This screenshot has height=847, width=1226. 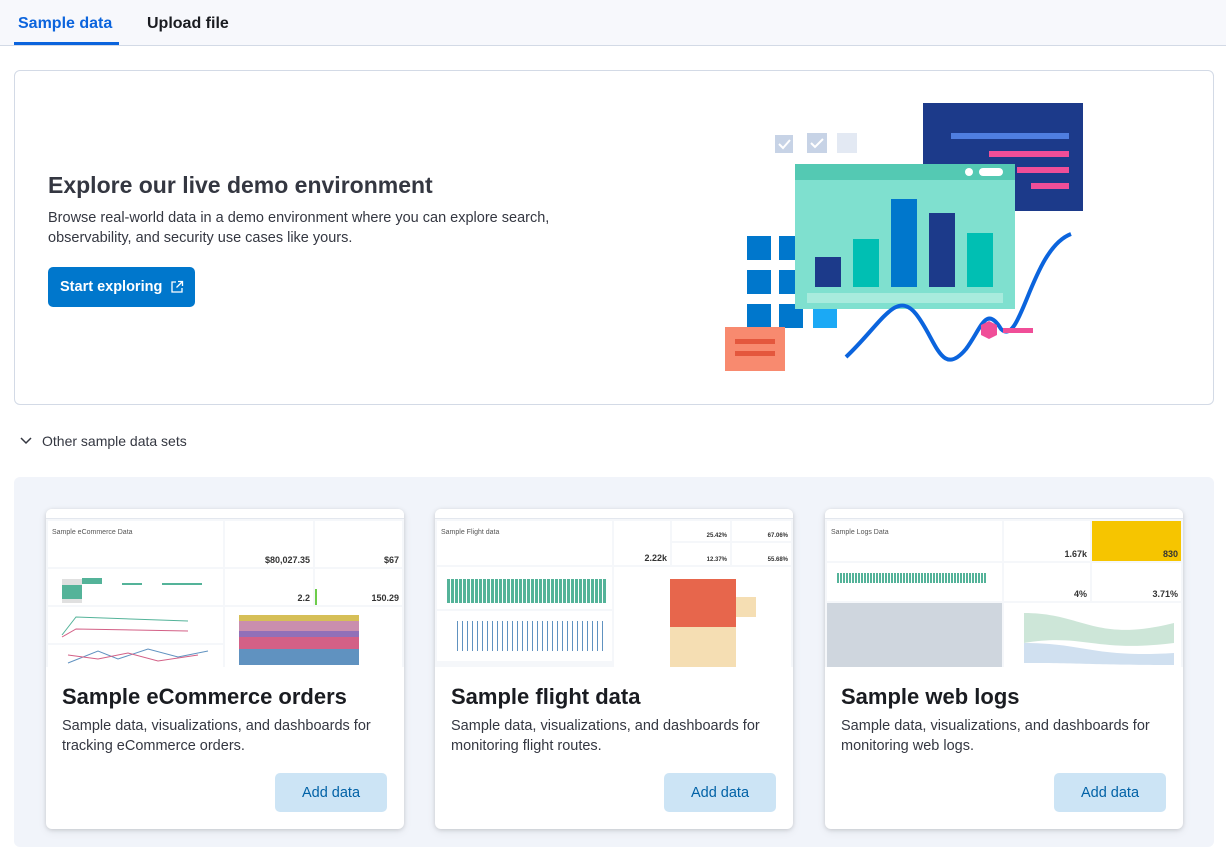 What do you see at coordinates (331, 792) in the screenshot?
I see `add-ecommerce-data-button: Add data` at bounding box center [331, 792].